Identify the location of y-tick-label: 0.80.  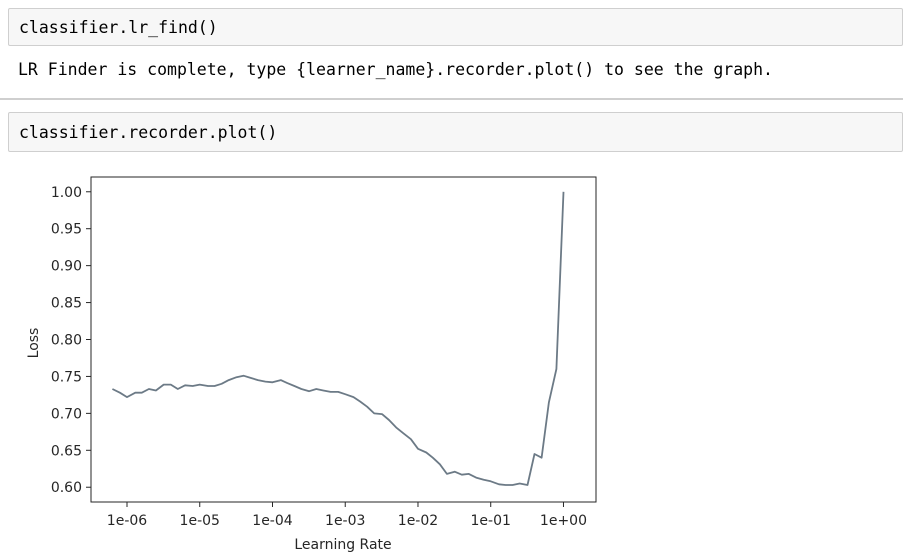
(66, 341).